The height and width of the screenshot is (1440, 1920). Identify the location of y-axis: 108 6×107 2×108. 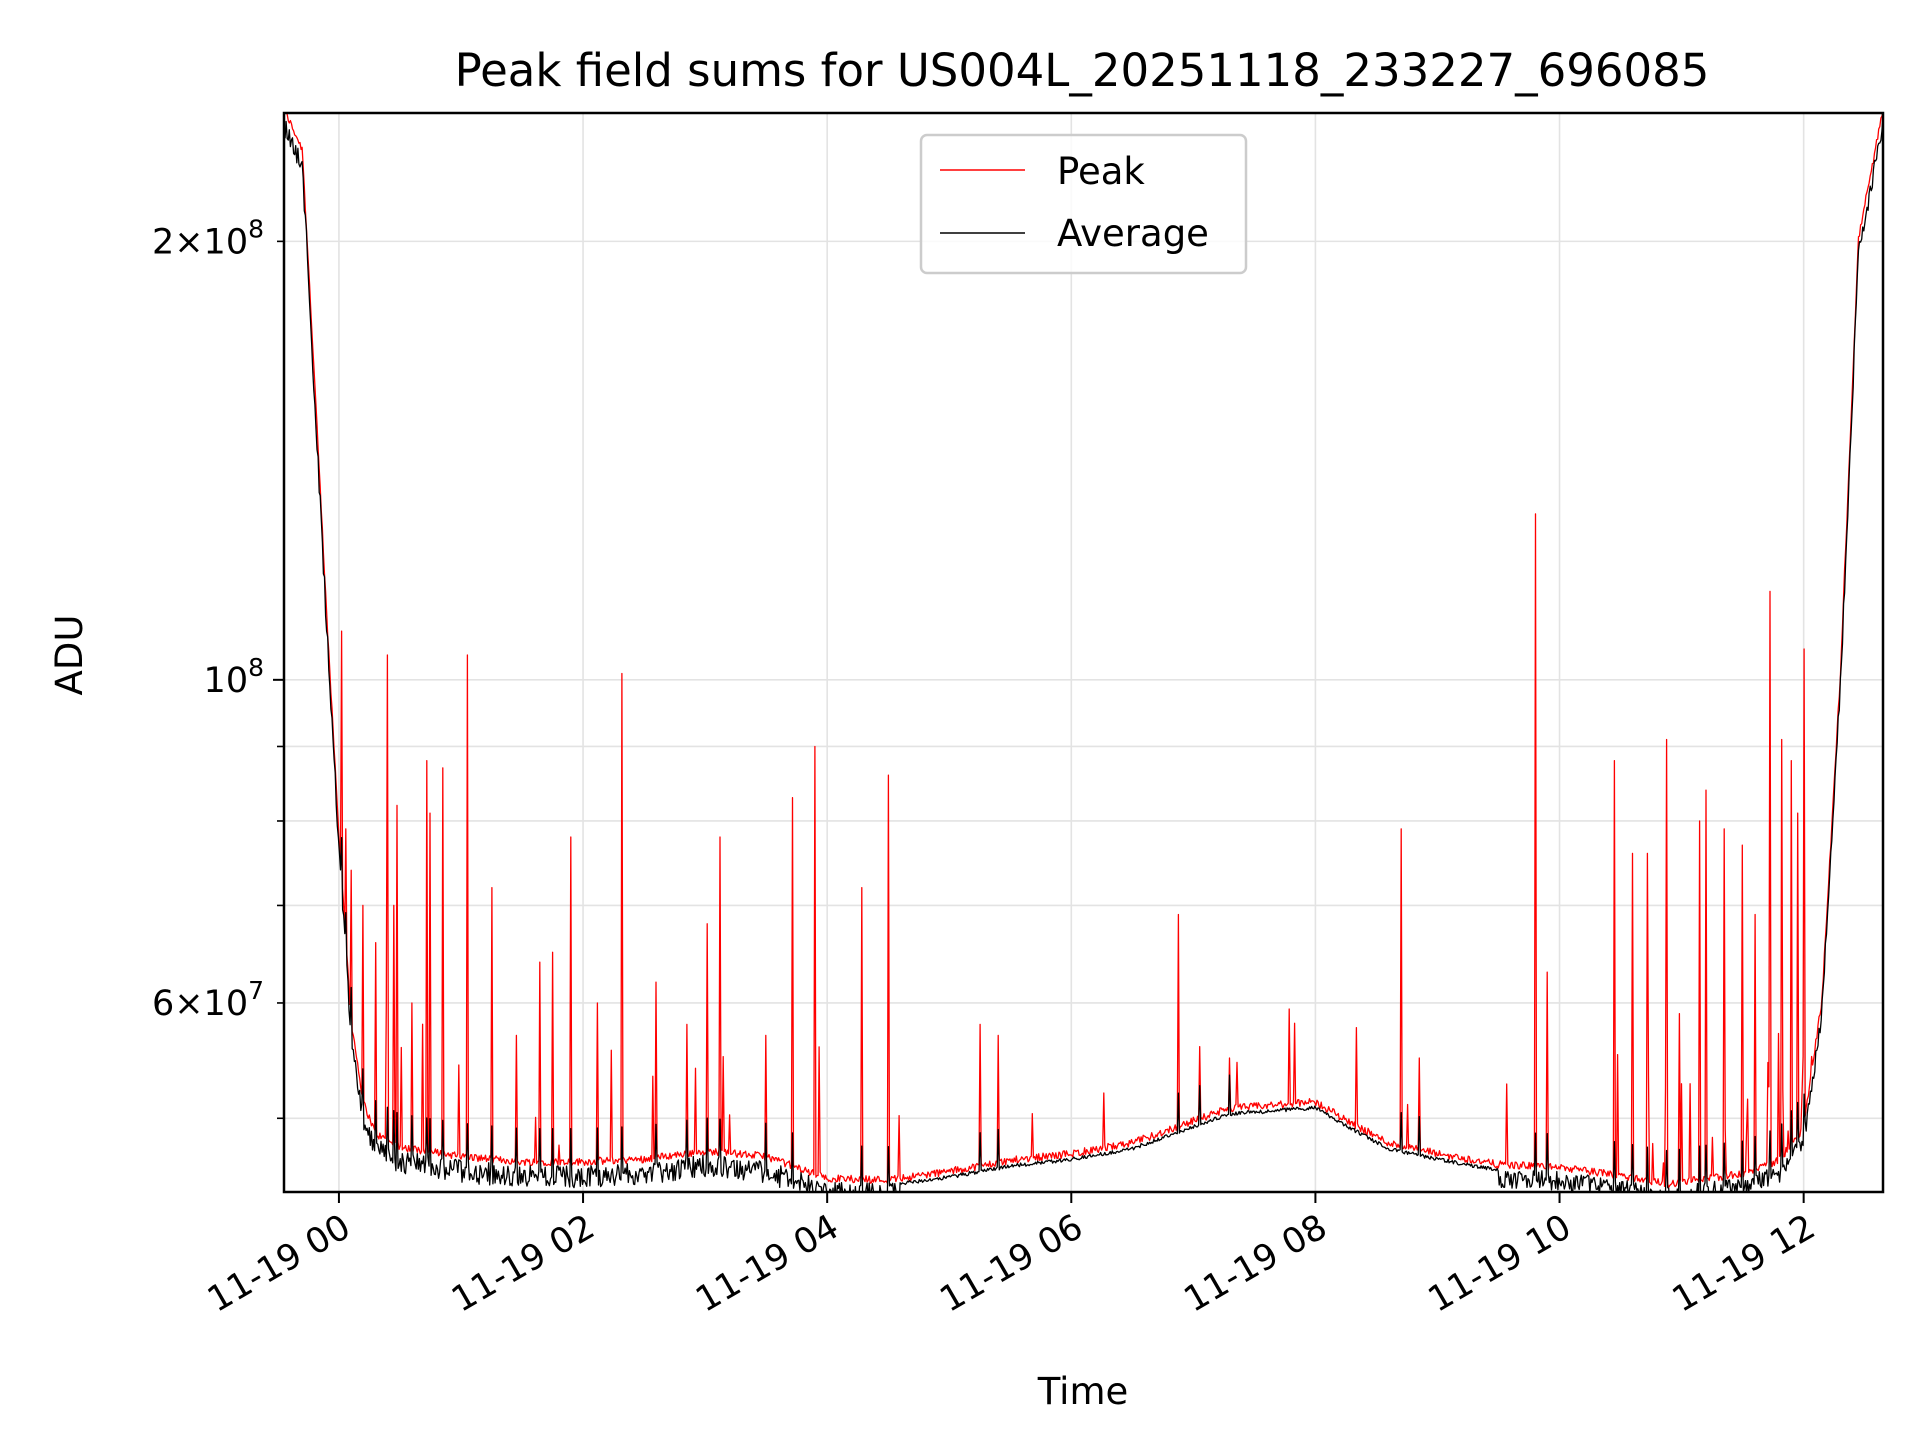
(218, 667).